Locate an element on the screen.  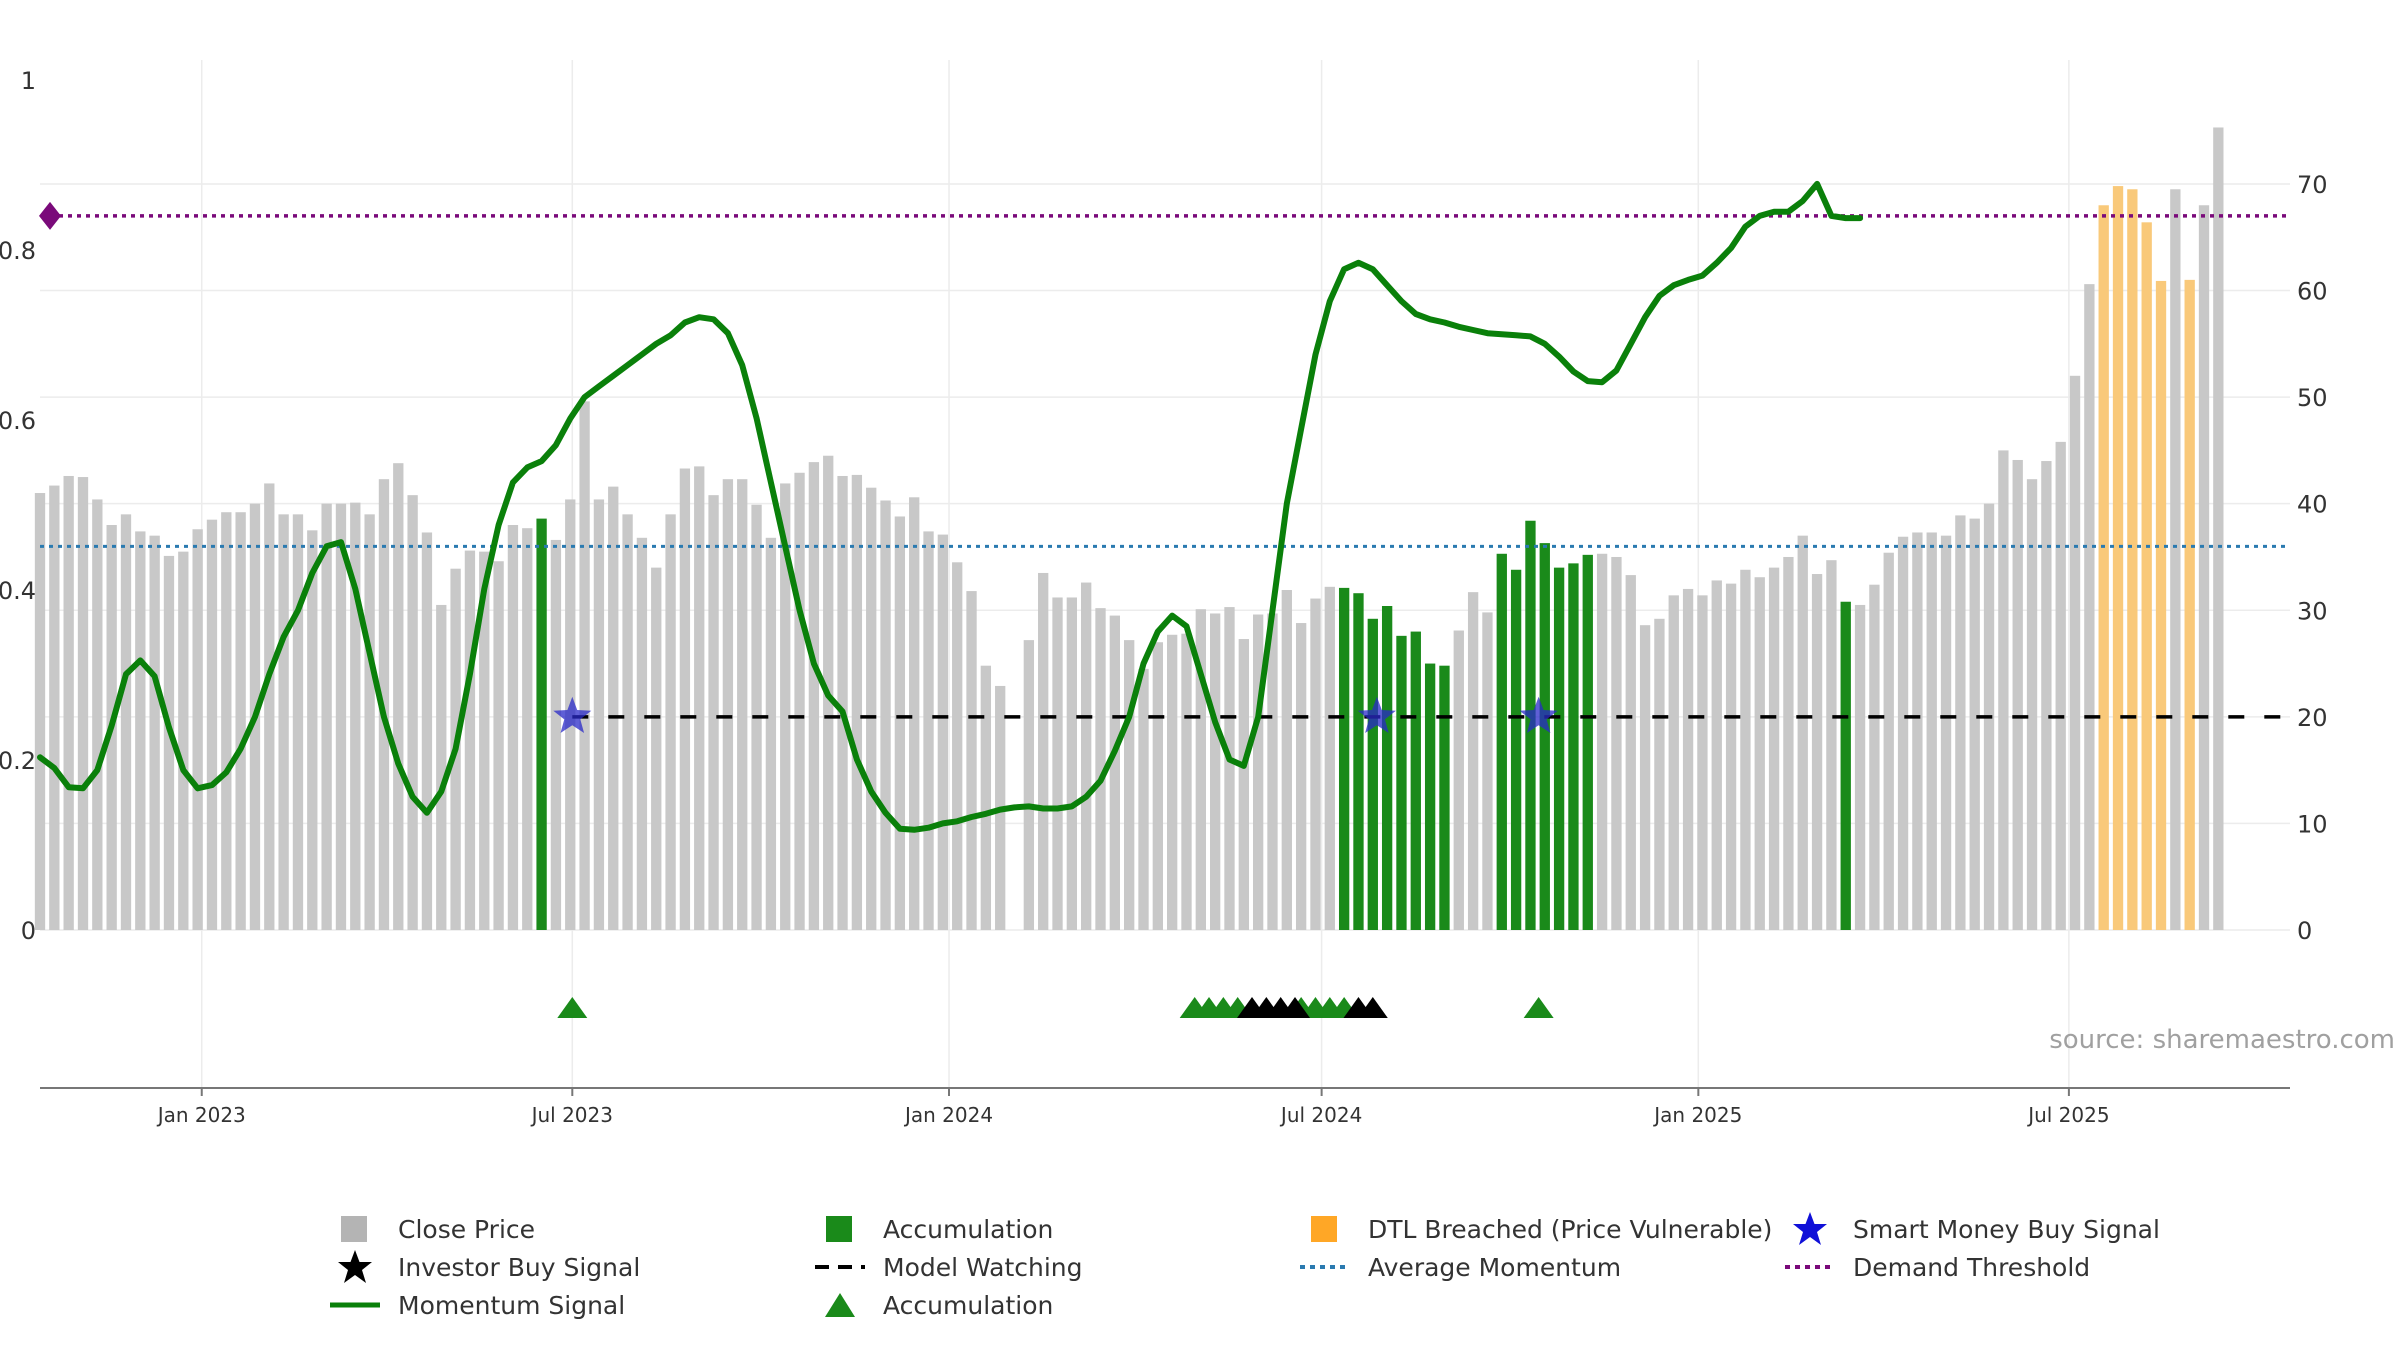
legend-item-accumulation-bar: Accumulation is located at coordinates (934, 1229).